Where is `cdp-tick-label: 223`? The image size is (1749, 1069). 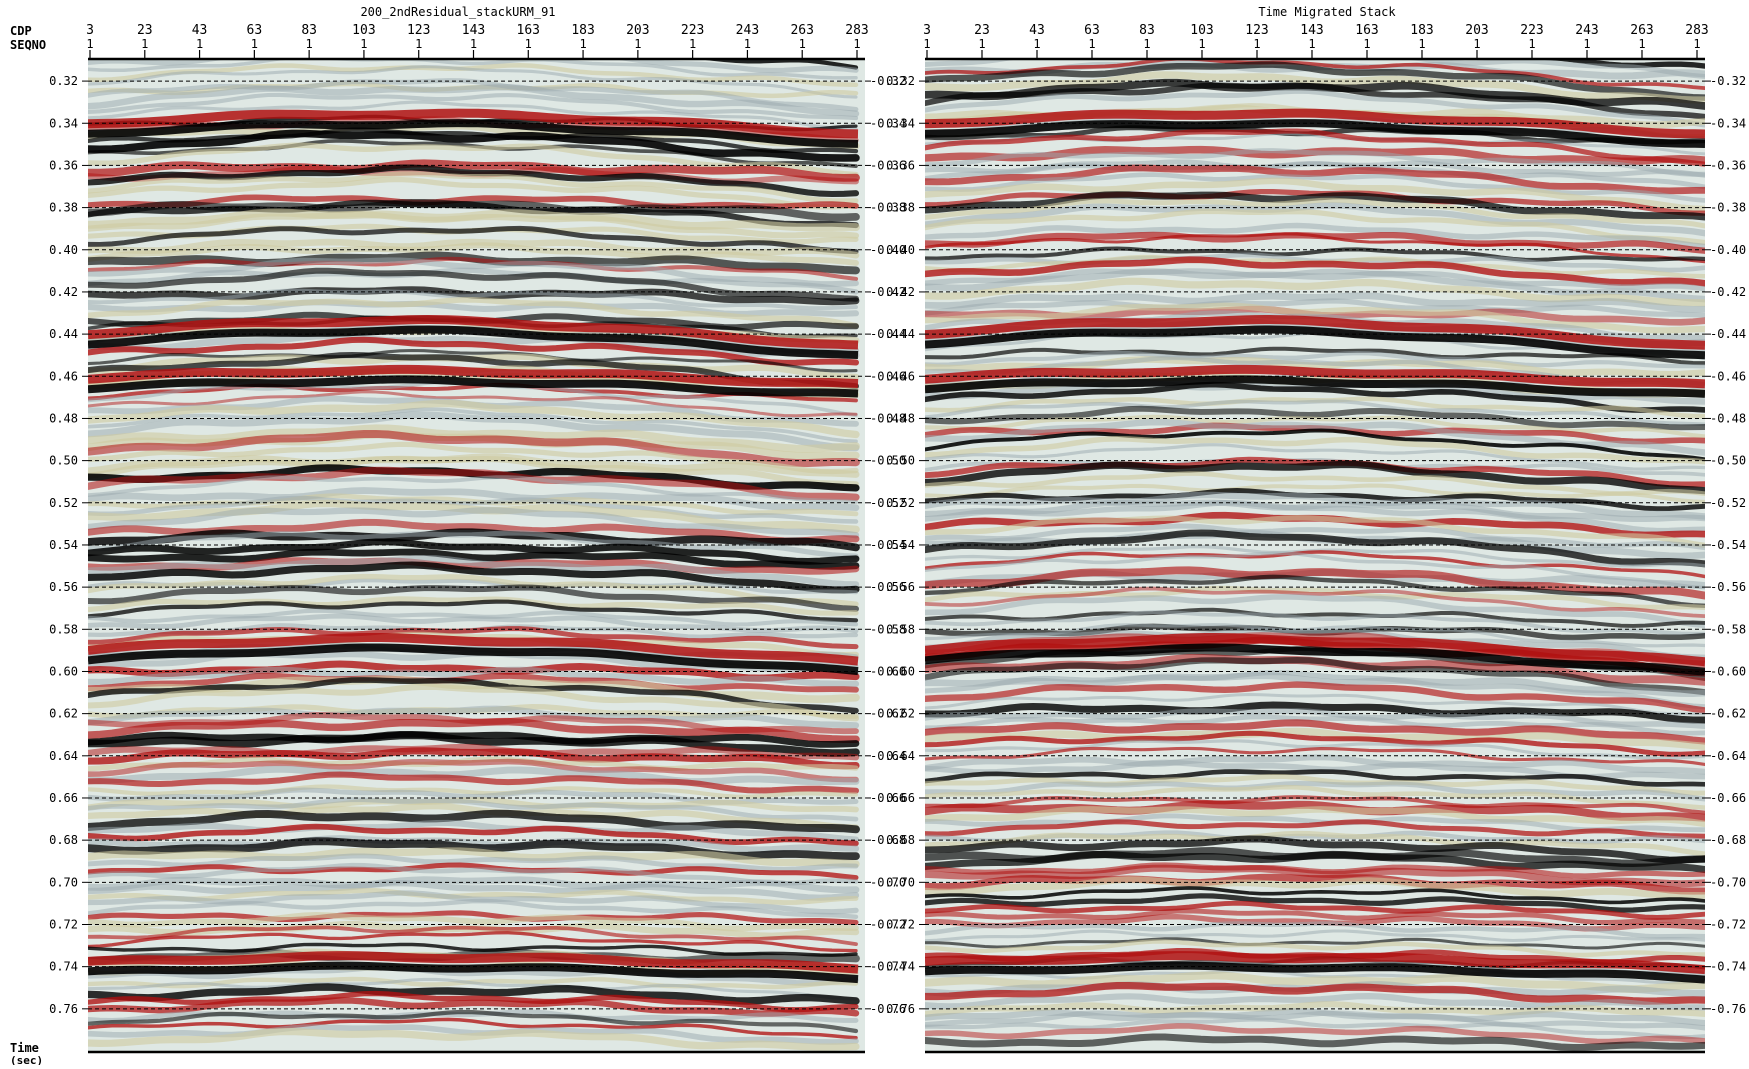
cdp-tick-label: 223 is located at coordinates (692, 30).